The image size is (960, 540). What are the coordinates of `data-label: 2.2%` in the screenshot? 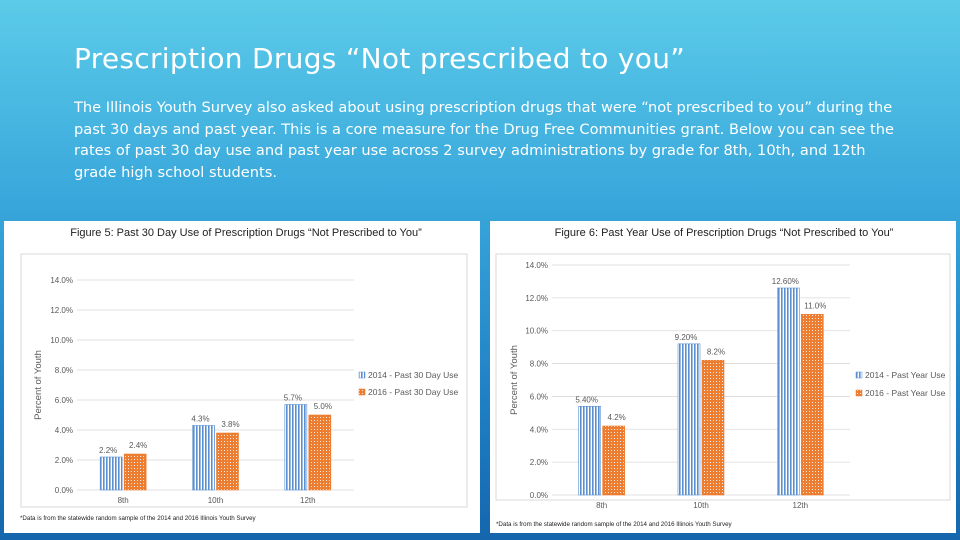 It's located at (108, 450).